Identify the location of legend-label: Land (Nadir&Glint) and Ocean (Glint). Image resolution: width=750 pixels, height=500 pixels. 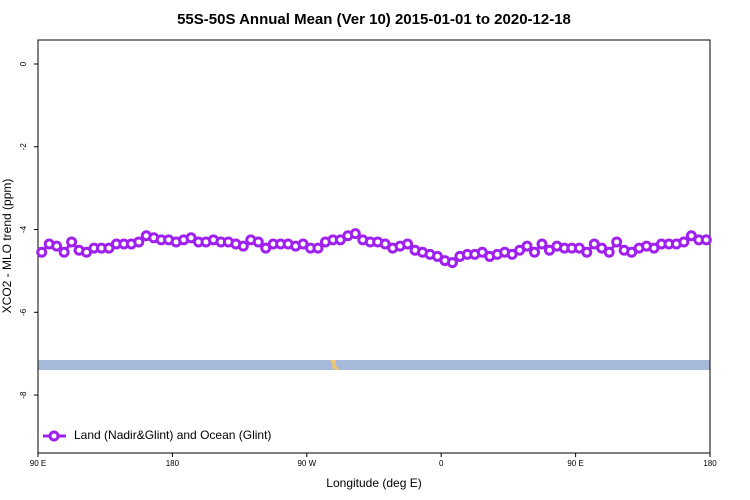
(172, 435).